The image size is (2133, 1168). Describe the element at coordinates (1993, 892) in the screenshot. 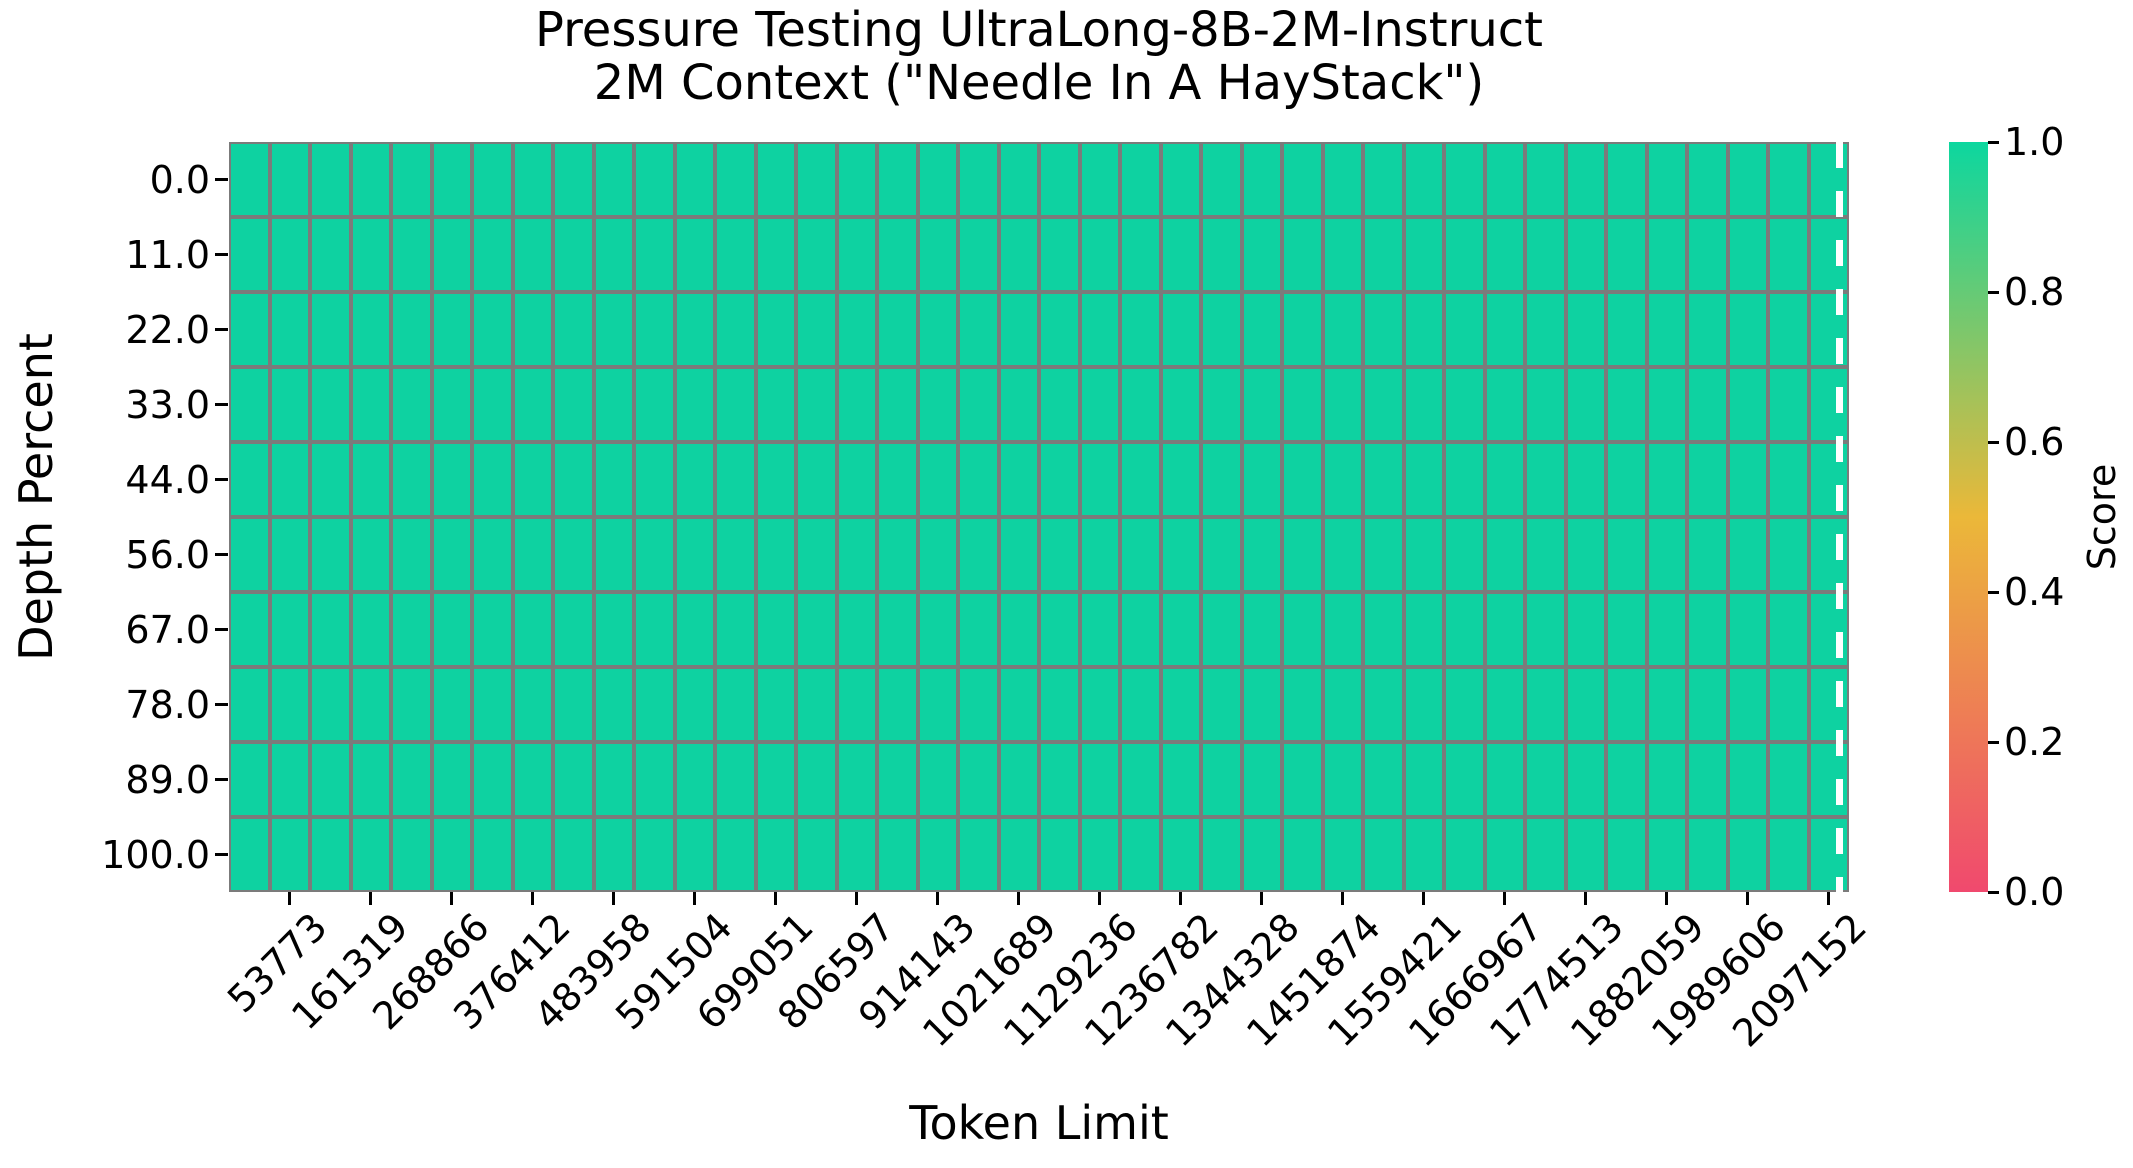

I see `colorbar-tick-mark` at that location.